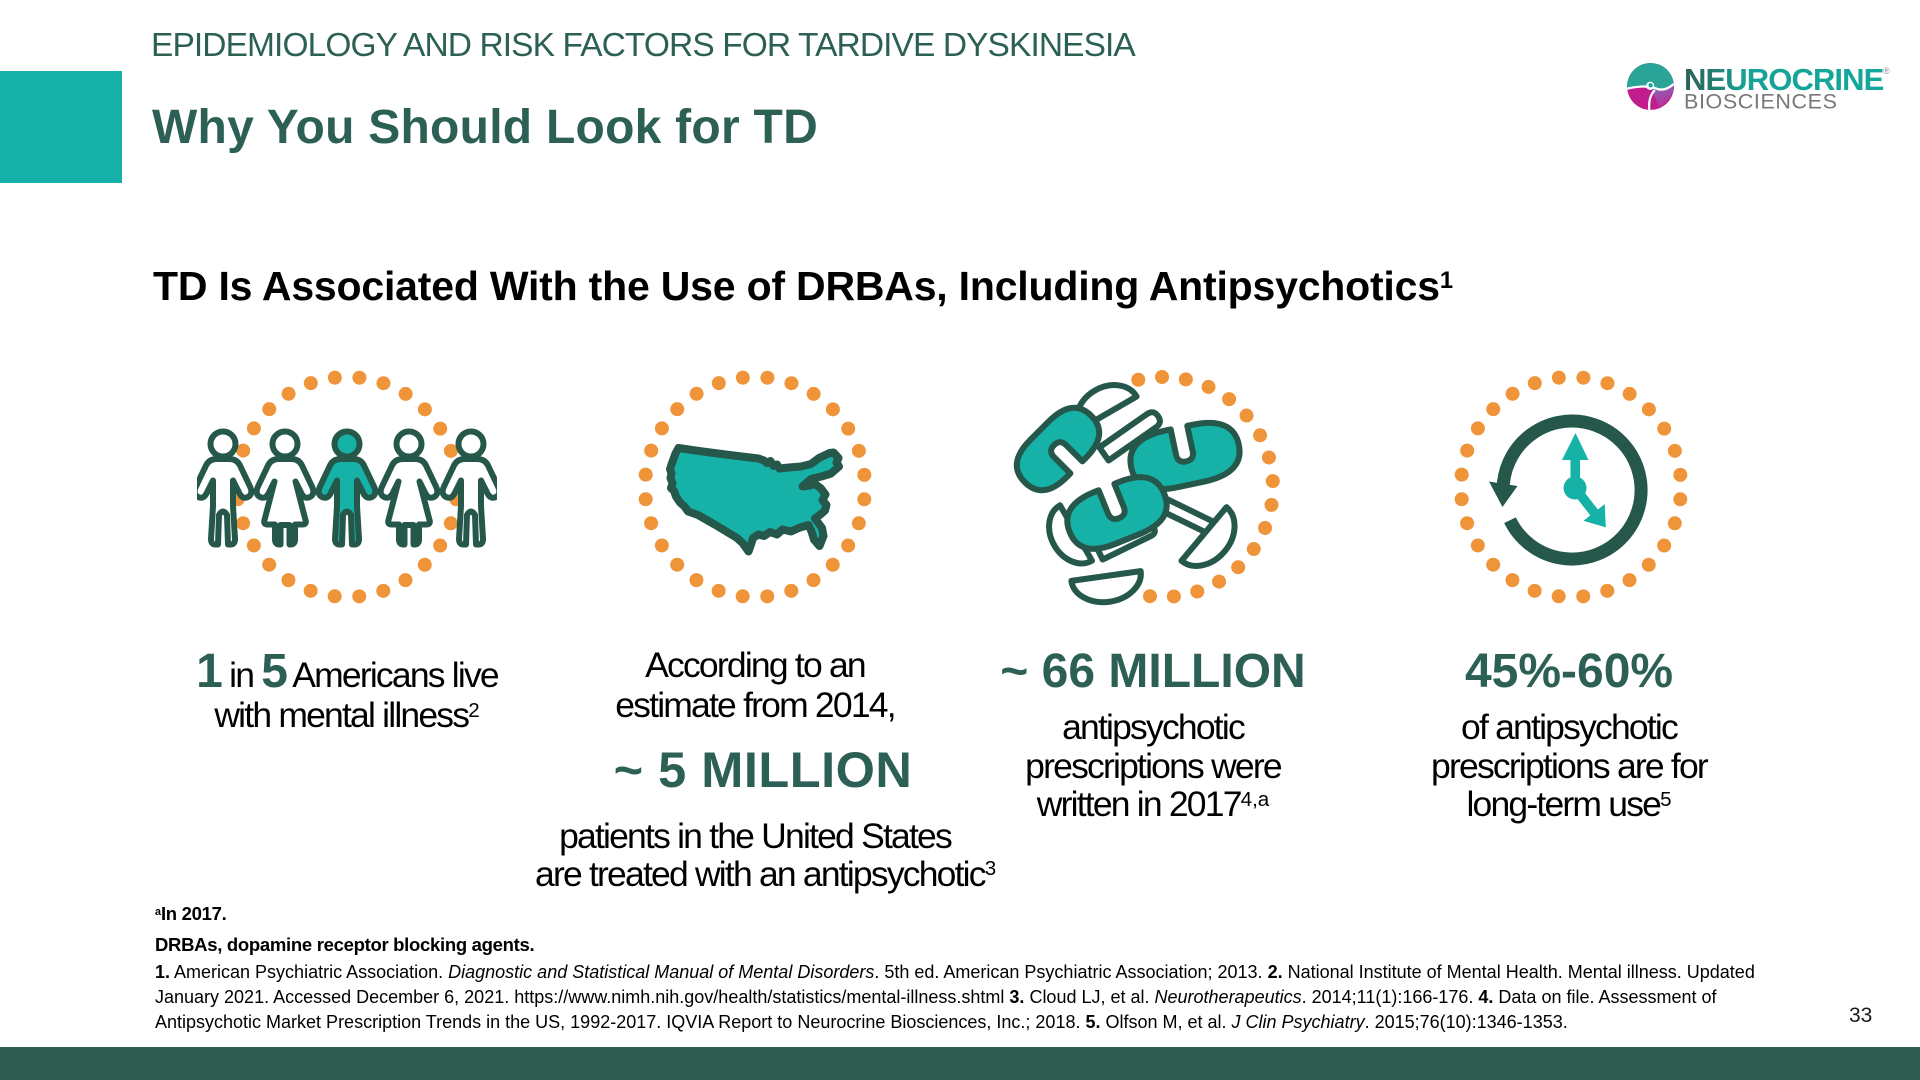 The width and height of the screenshot is (1920, 1080). Describe the element at coordinates (1784, 79) in the screenshot. I see `svg-text: NEUROCRINE` at that location.